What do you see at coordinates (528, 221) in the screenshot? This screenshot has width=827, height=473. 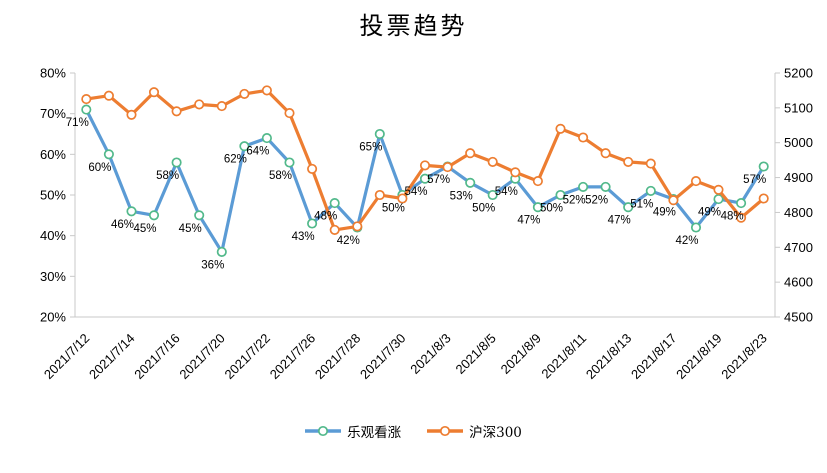 I see `svg-text: 47%` at bounding box center [528, 221].